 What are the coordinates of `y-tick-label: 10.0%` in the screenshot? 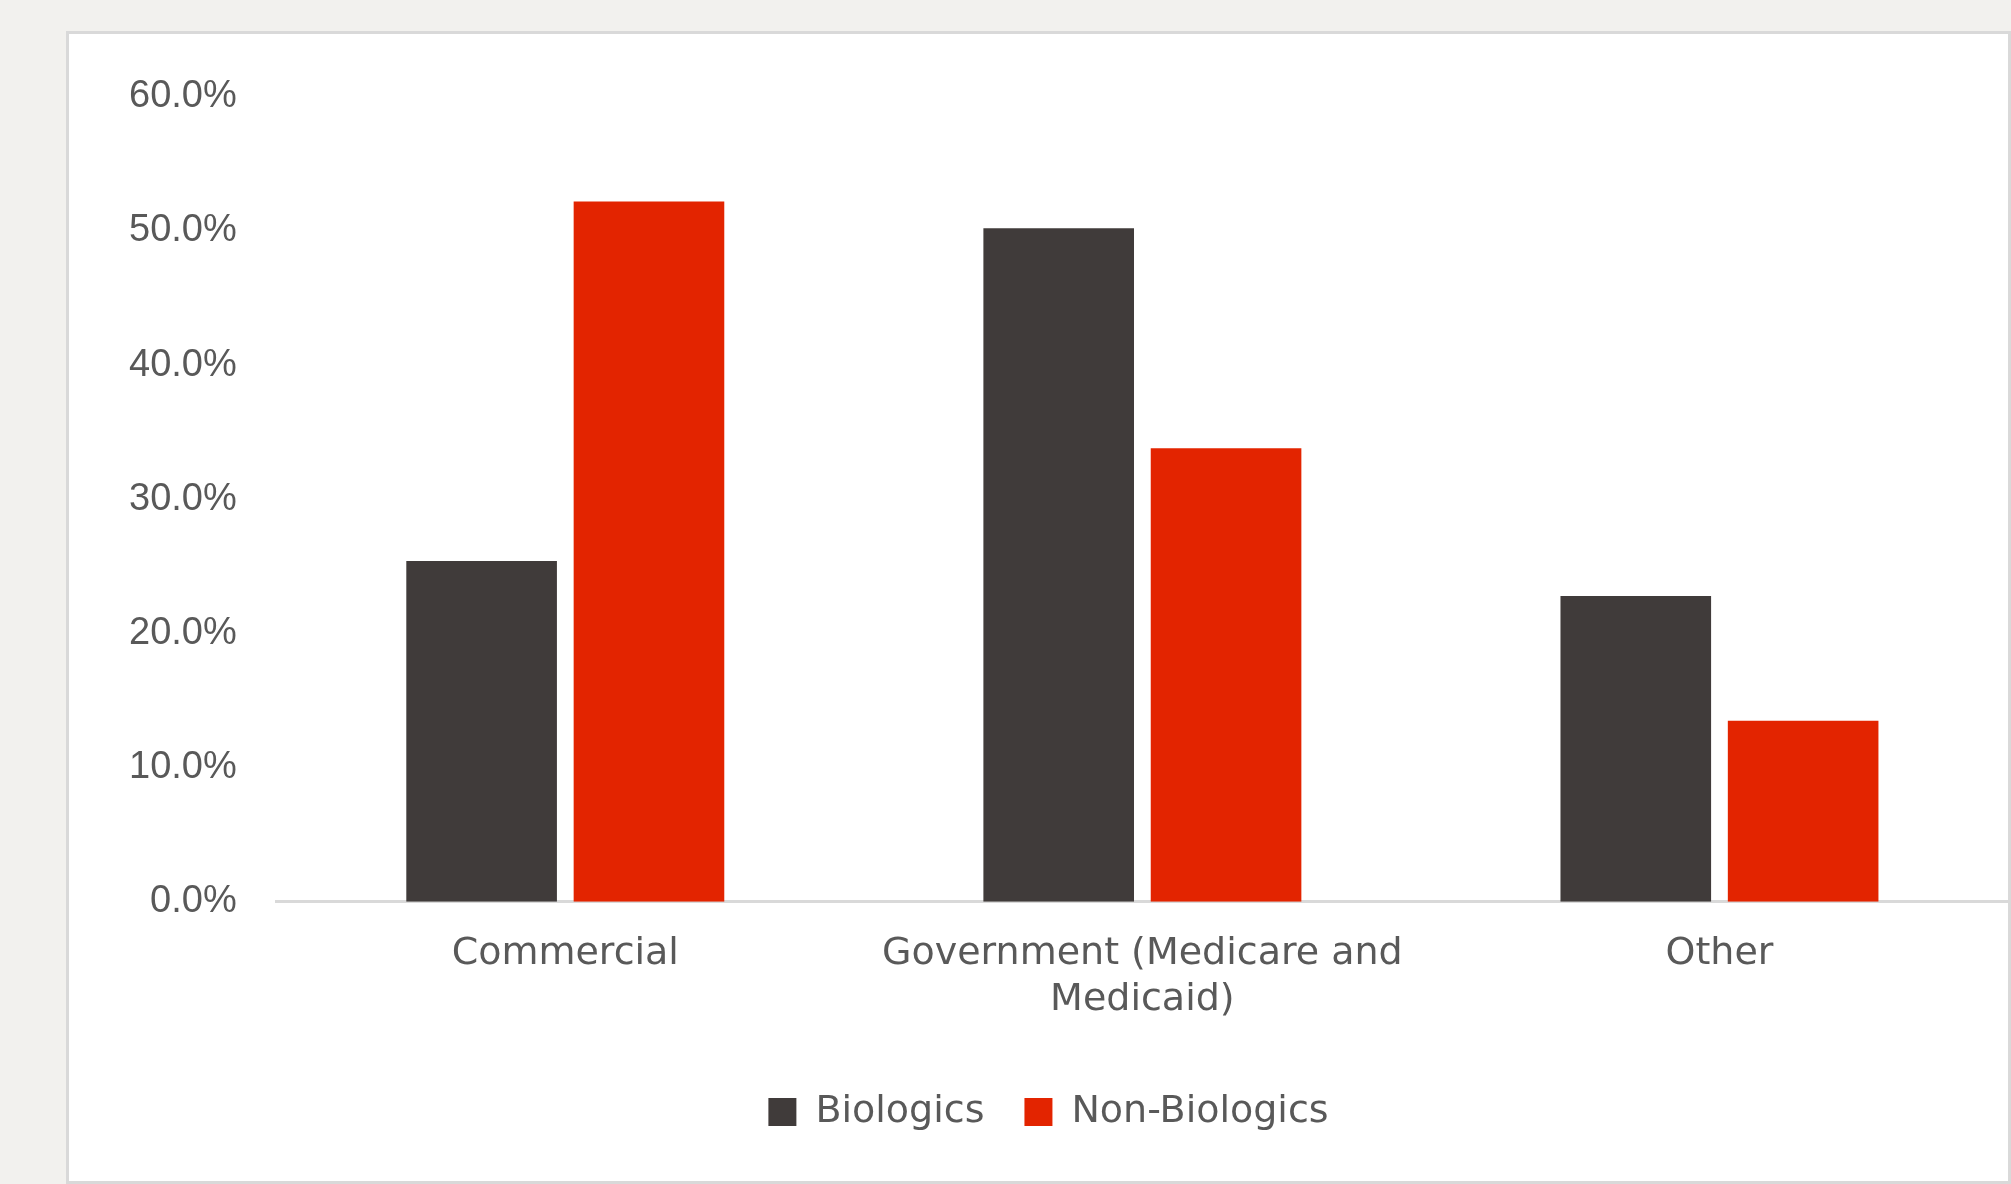 It's located at (183, 765).